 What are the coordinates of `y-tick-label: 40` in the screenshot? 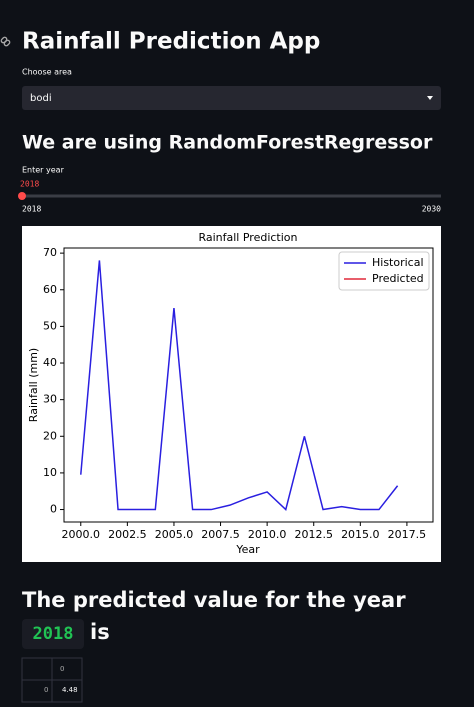 It's located at (50, 362).